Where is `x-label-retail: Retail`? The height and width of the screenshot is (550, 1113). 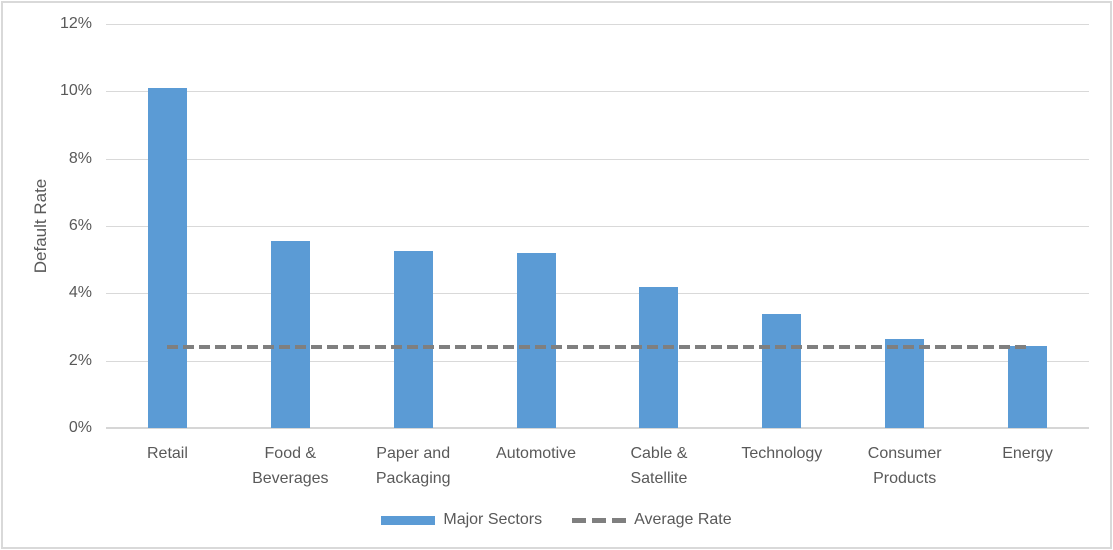 x-label-retail: Retail is located at coordinates (167, 453).